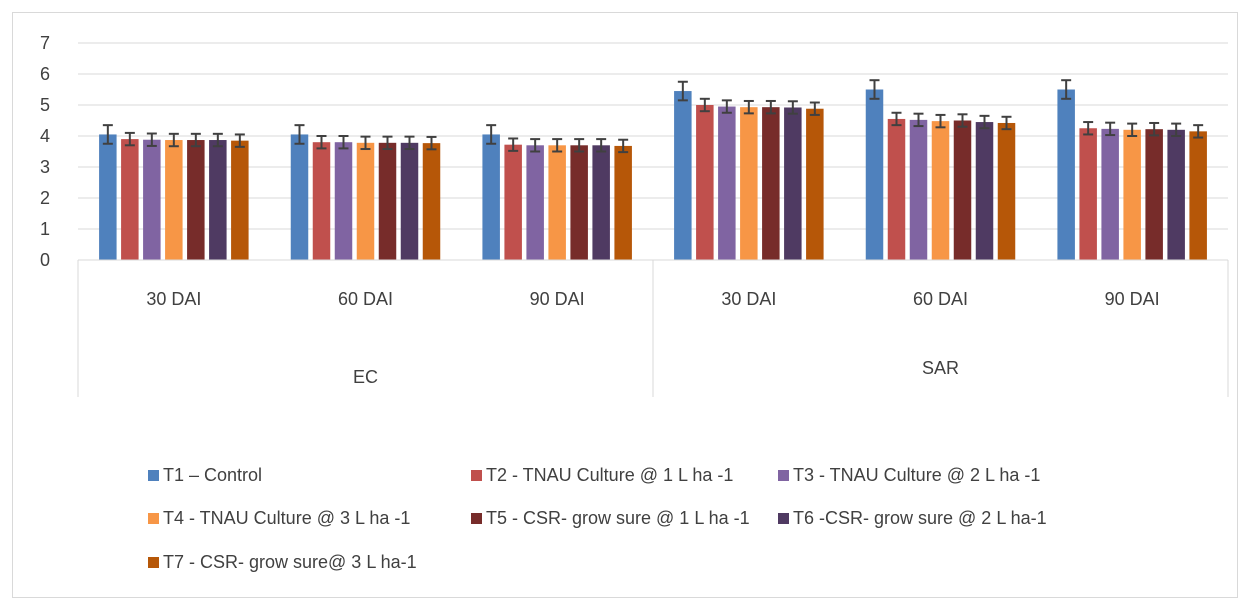 Image resolution: width=1241 pixels, height=600 pixels. I want to click on y-tick-label: 4, so click(45, 136).